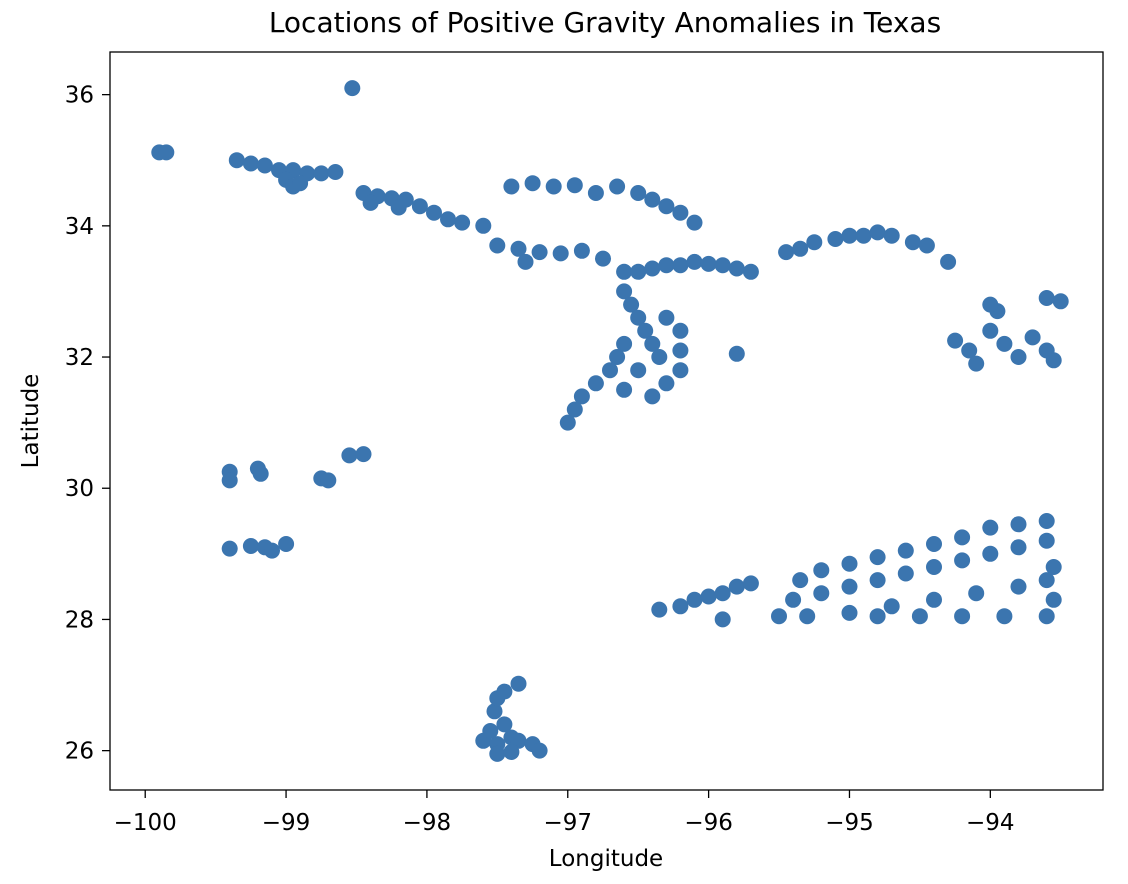  Describe the element at coordinates (606, 859) in the screenshot. I see `x-axis-label: Longitude` at that location.